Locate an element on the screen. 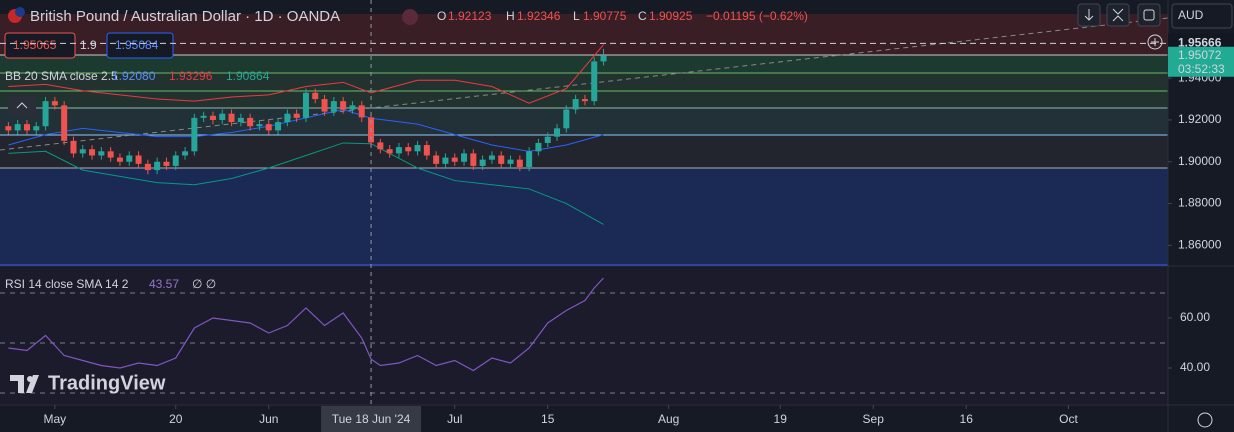 The height and width of the screenshot is (432, 1234). add-button is located at coordinates (1155, 42).